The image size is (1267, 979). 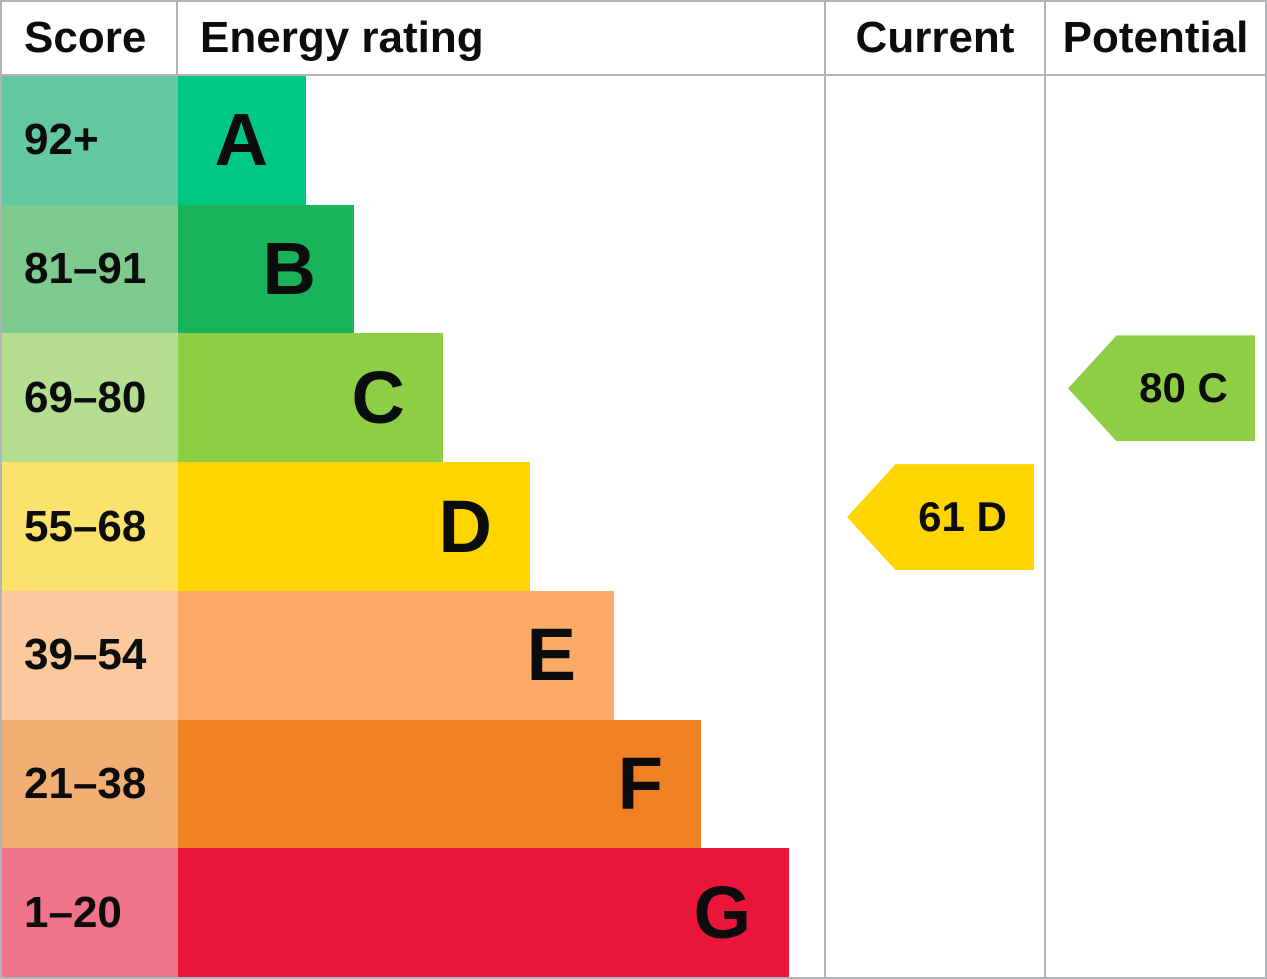 I want to click on energy-rating-column-header: Energy rating, so click(x=342, y=37).